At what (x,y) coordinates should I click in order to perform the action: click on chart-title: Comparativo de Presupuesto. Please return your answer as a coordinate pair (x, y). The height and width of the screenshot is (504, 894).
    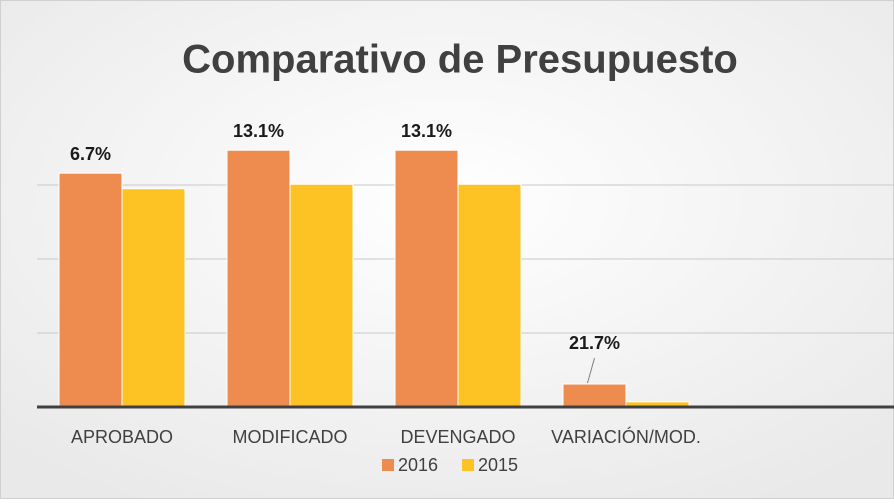
    Looking at the image, I should click on (460, 60).